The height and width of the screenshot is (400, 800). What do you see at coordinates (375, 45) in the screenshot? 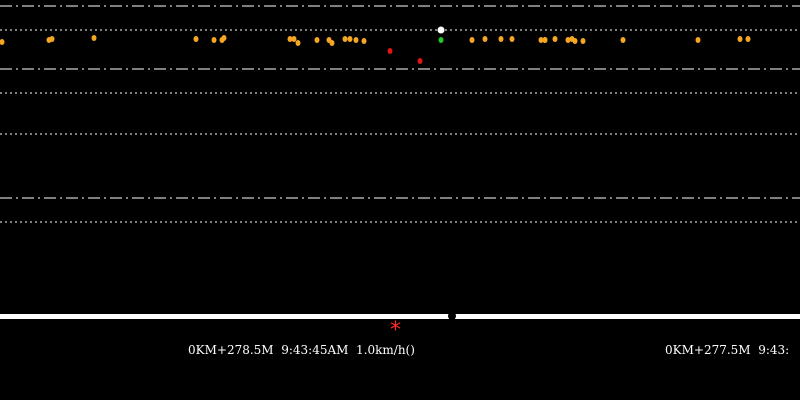
I see `detection-layer` at bounding box center [375, 45].